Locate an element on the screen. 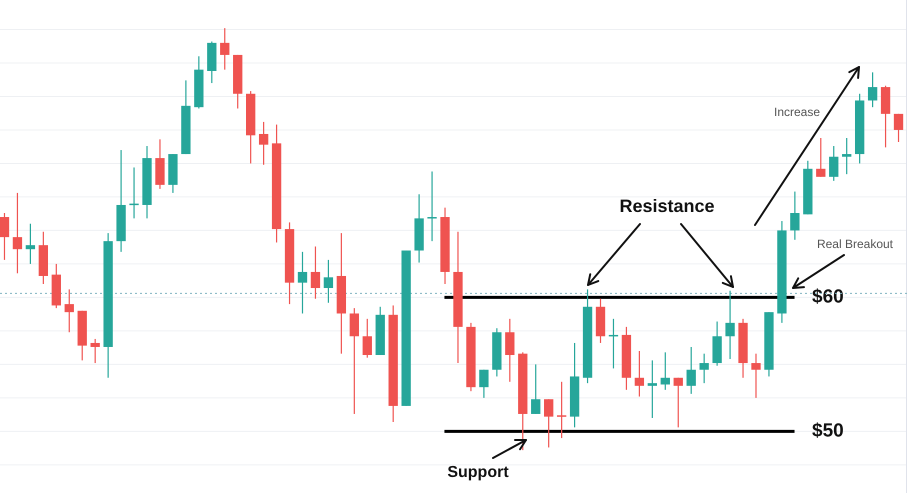  annotation: Support is located at coordinates (478, 473).